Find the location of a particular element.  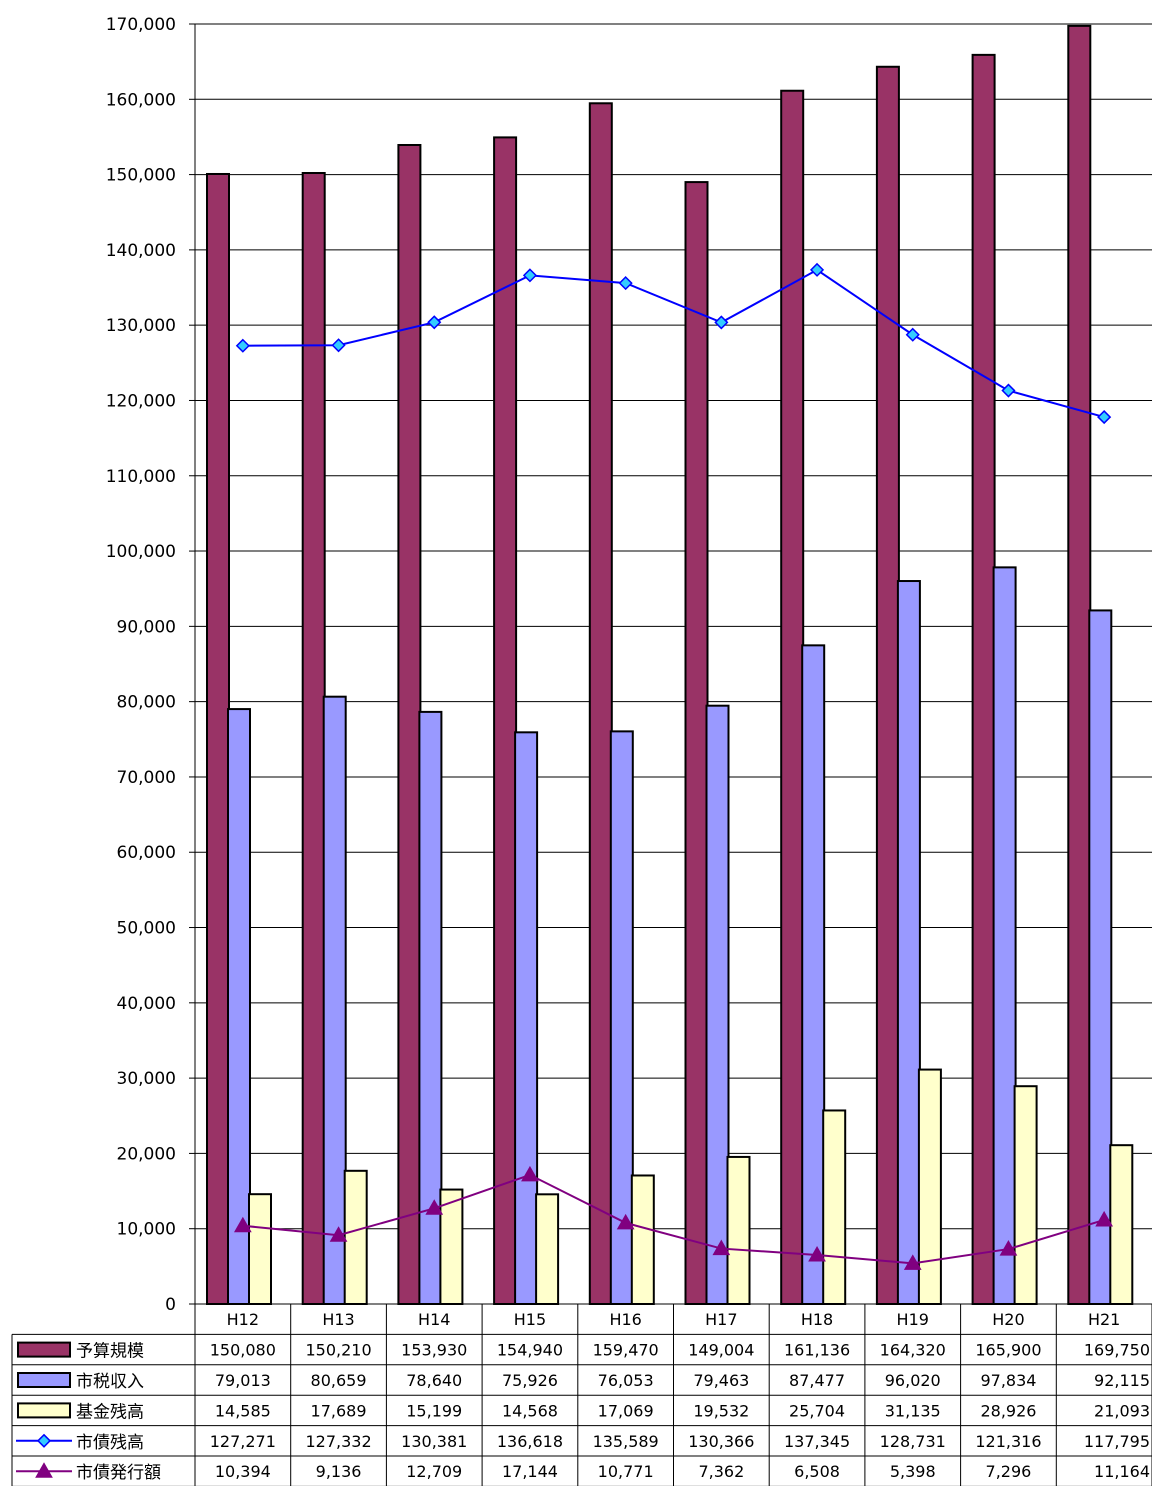

data-label: 154,940 is located at coordinates (530, 1350).